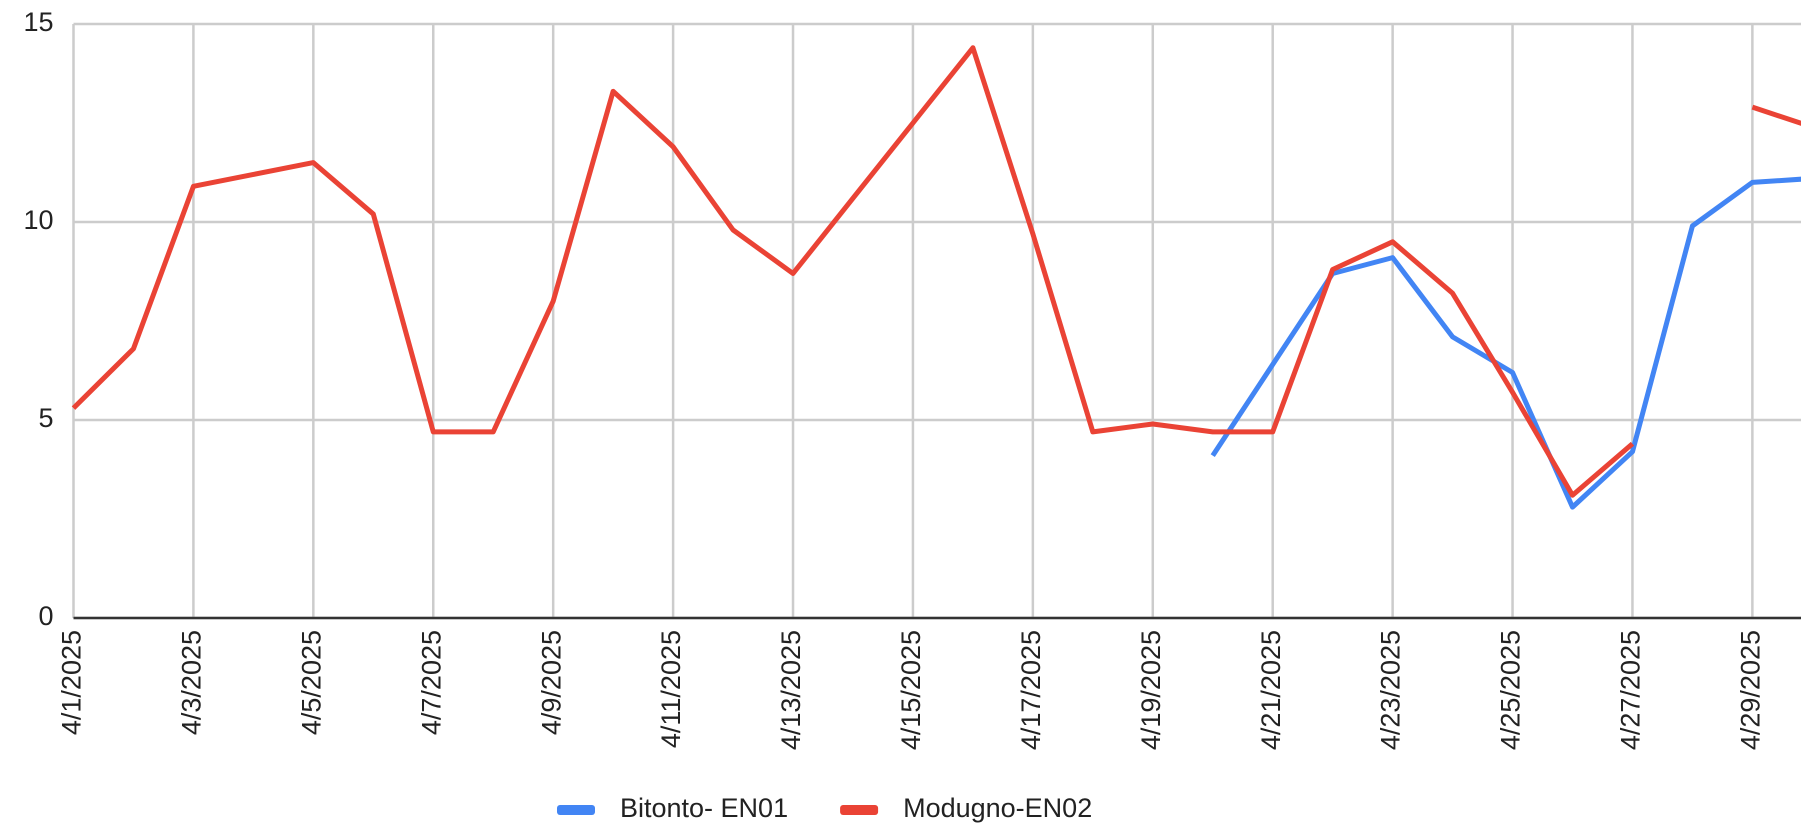  I want to click on legend-label: Bitonto- EN01, so click(704, 808).